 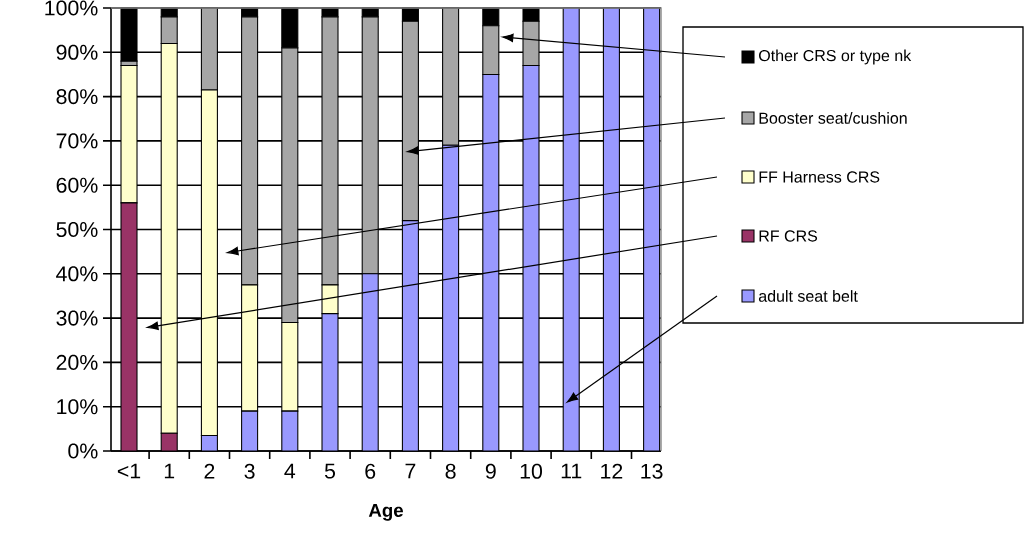 What do you see at coordinates (571, 471) in the screenshot?
I see `x-tick-label: 11` at bounding box center [571, 471].